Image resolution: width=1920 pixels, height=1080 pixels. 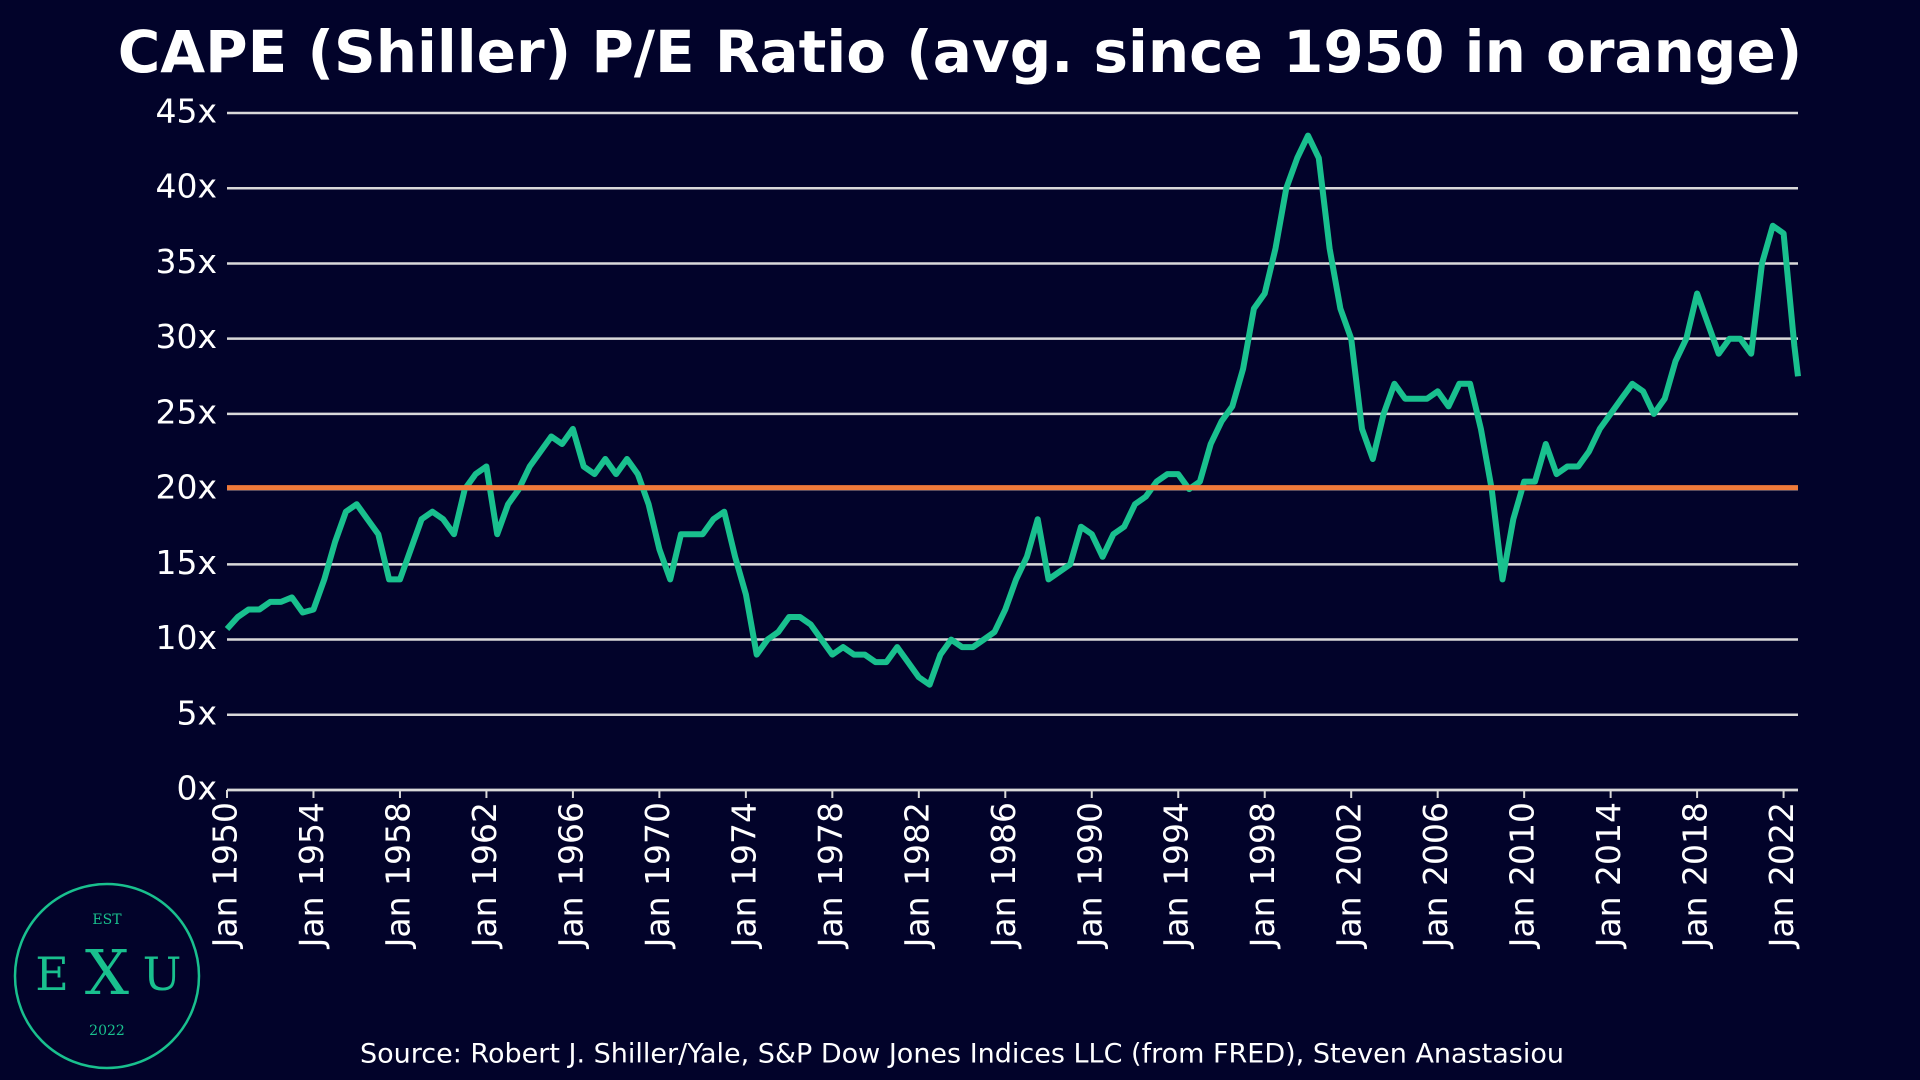 I want to click on logo: EST E X U 2022, so click(x=107, y=976).